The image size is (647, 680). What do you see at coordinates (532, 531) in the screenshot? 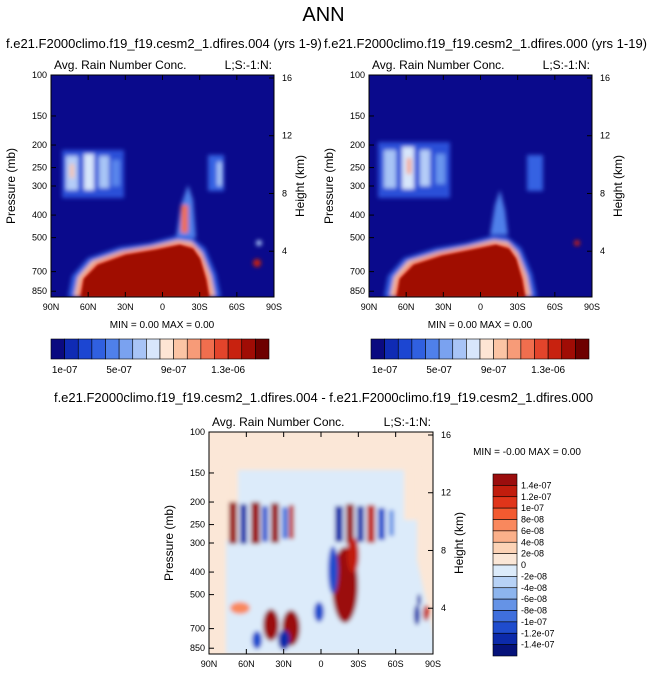
I see `colorbar-label: 6e-08` at bounding box center [532, 531].